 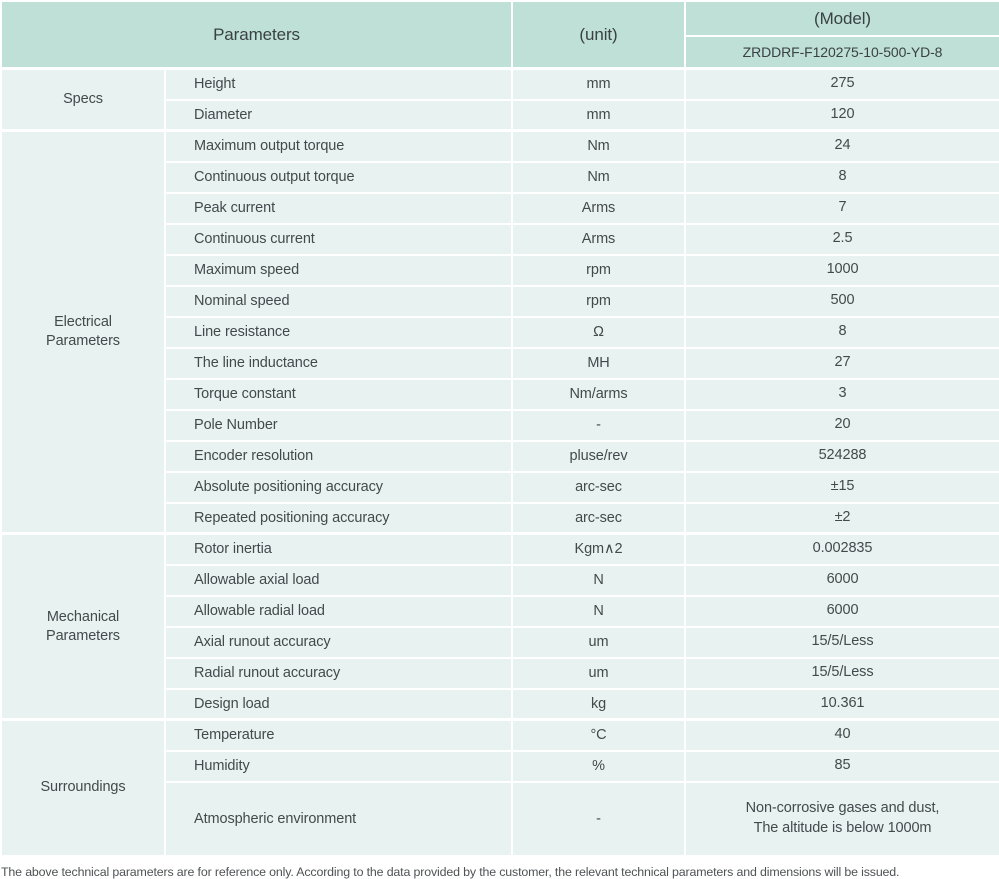 What do you see at coordinates (598, 332) in the screenshot?
I see `param-unit: Ω` at bounding box center [598, 332].